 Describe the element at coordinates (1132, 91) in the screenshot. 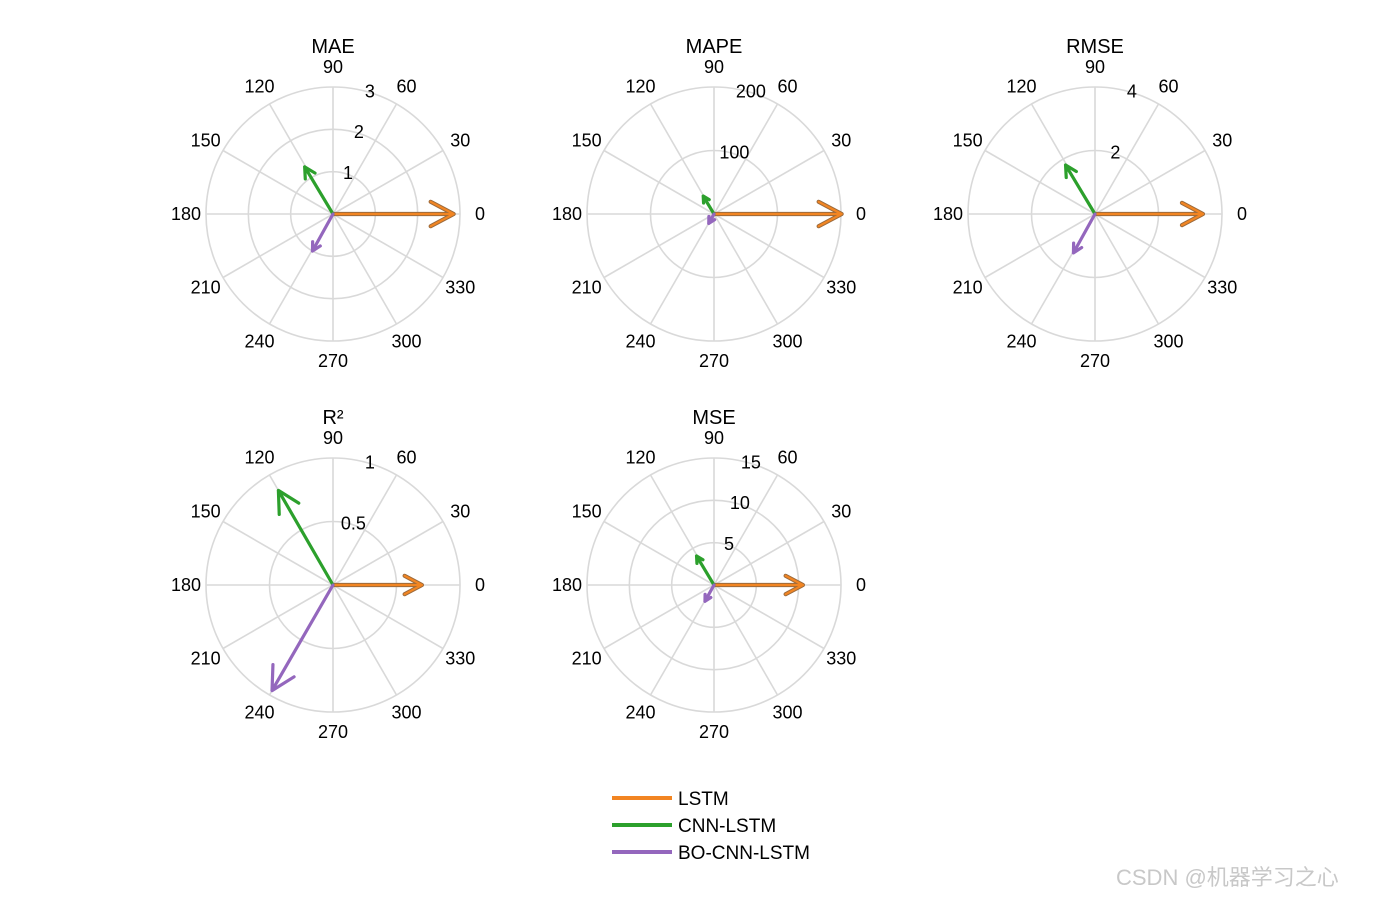

I see `radial-tick-label: 4` at that location.